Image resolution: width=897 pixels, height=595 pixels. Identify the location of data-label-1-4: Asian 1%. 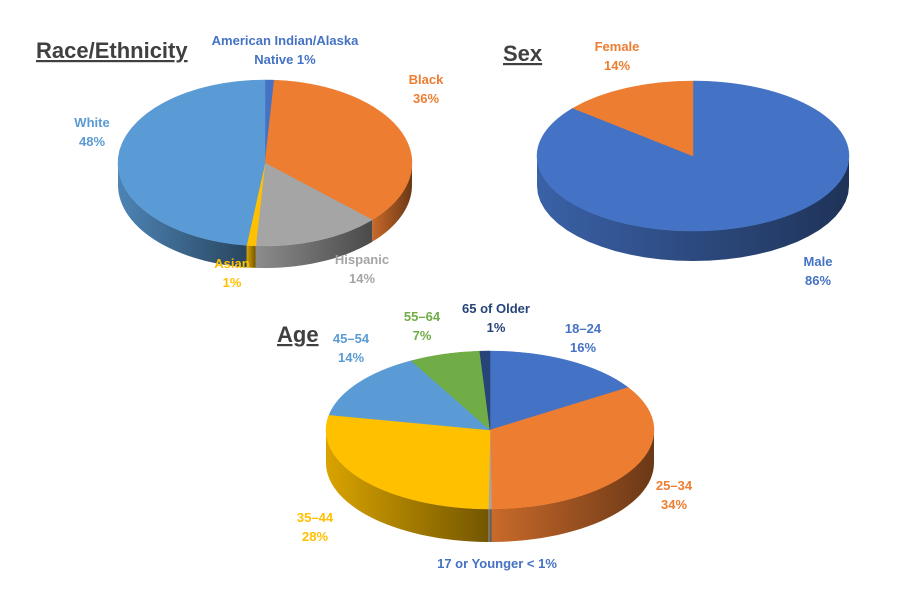
(231, 273).